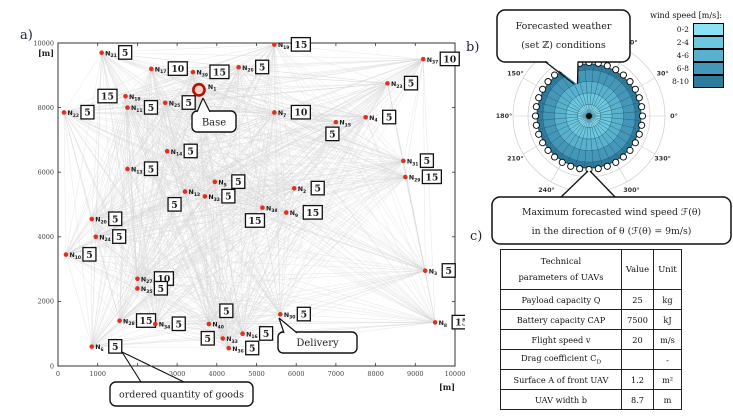  What do you see at coordinates (219, 196) in the screenshot?
I see `node-N32: 5 N32` at bounding box center [219, 196].